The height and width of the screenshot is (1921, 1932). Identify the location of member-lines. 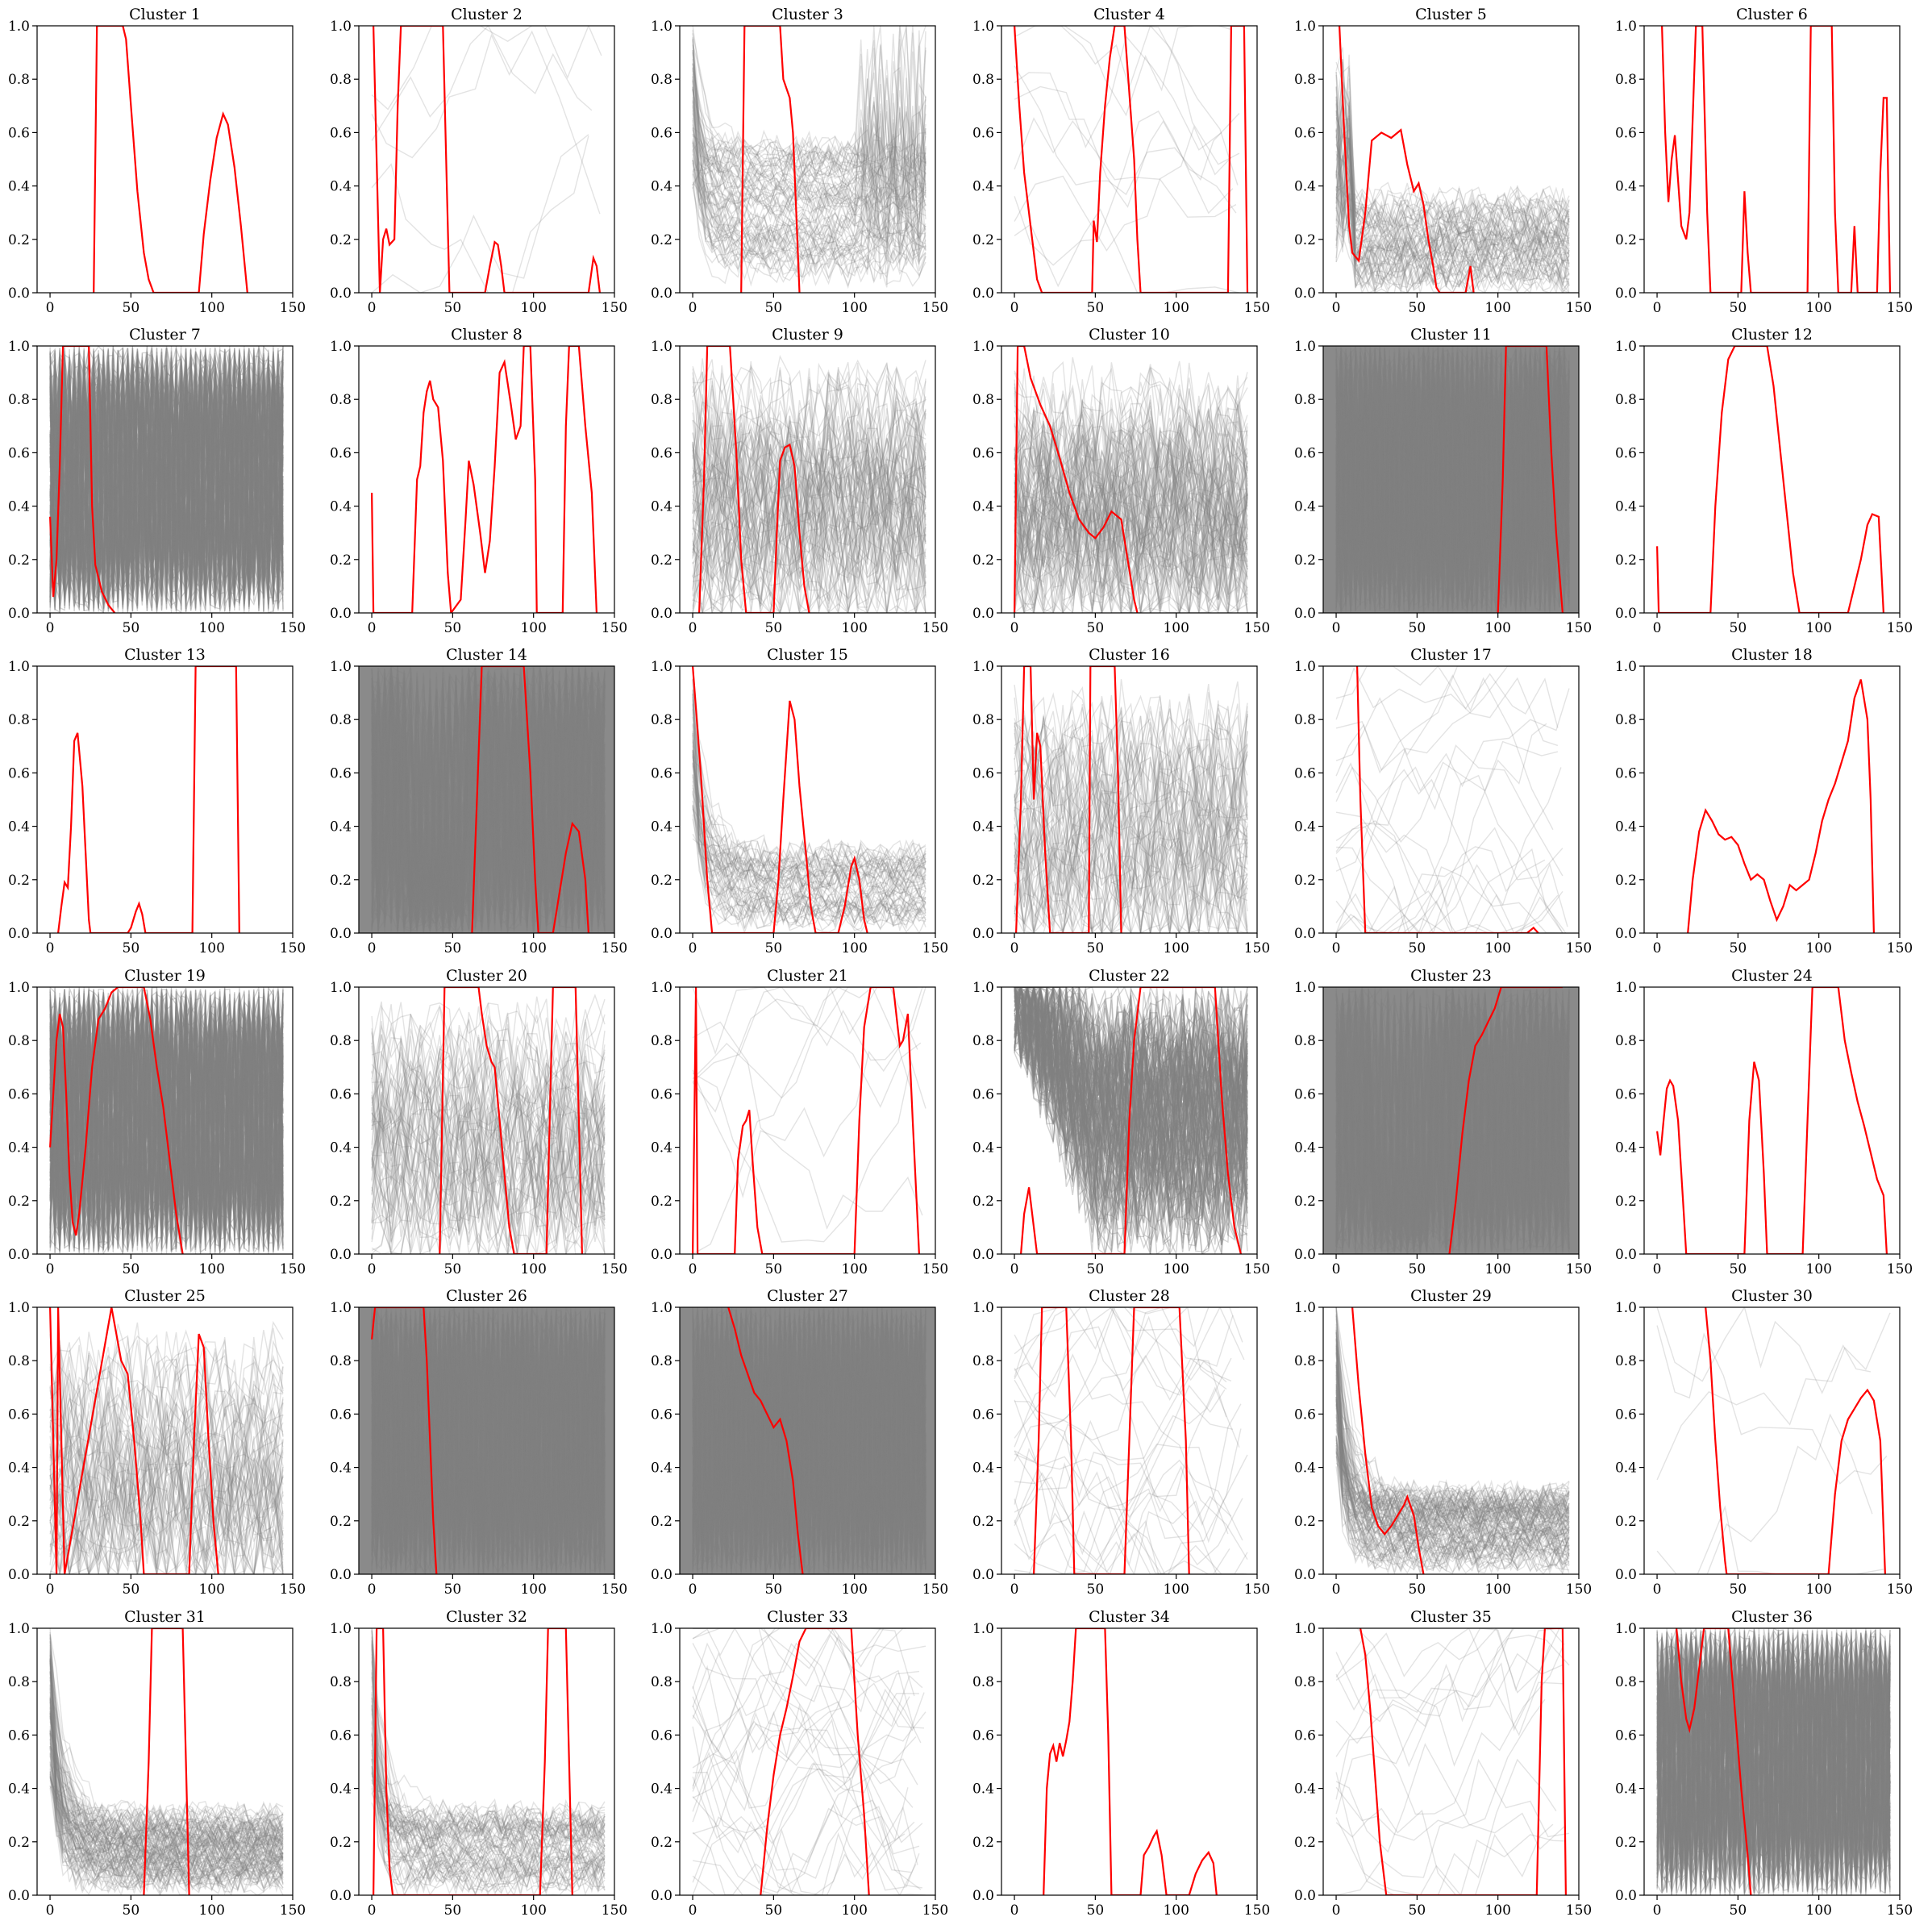
(1773, 1440).